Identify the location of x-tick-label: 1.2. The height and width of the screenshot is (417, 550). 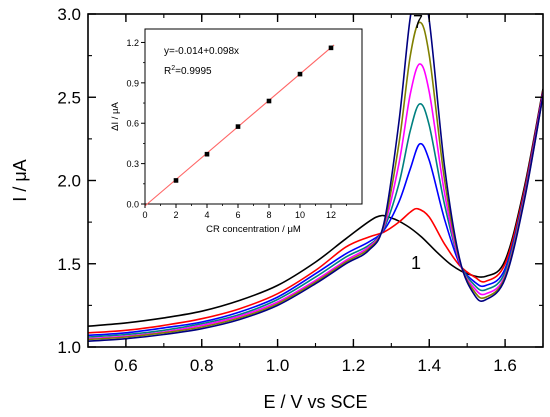
(354, 365).